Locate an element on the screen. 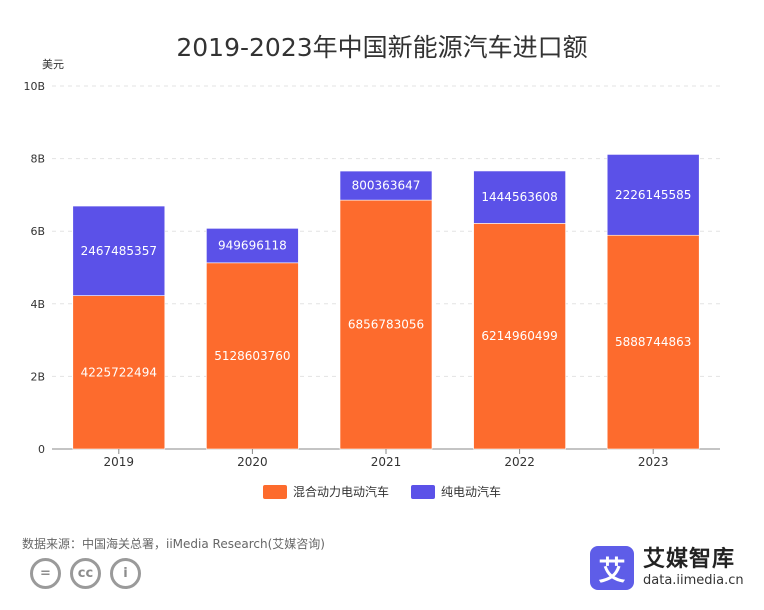  data-label: 2226145585 is located at coordinates (653, 195).